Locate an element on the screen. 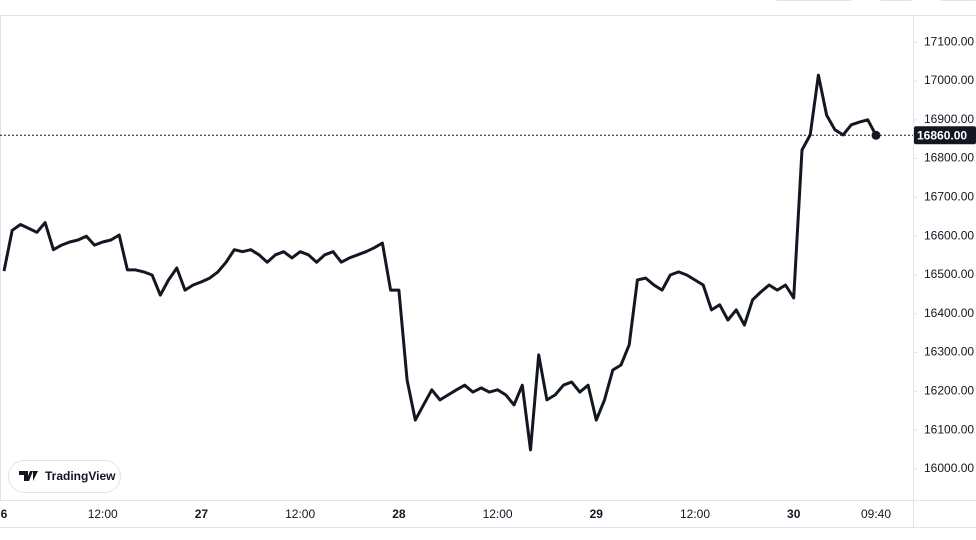 Image resolution: width=976 pixels, height=540 pixels. y-tick-label: 16600.00 is located at coordinates (949, 235).